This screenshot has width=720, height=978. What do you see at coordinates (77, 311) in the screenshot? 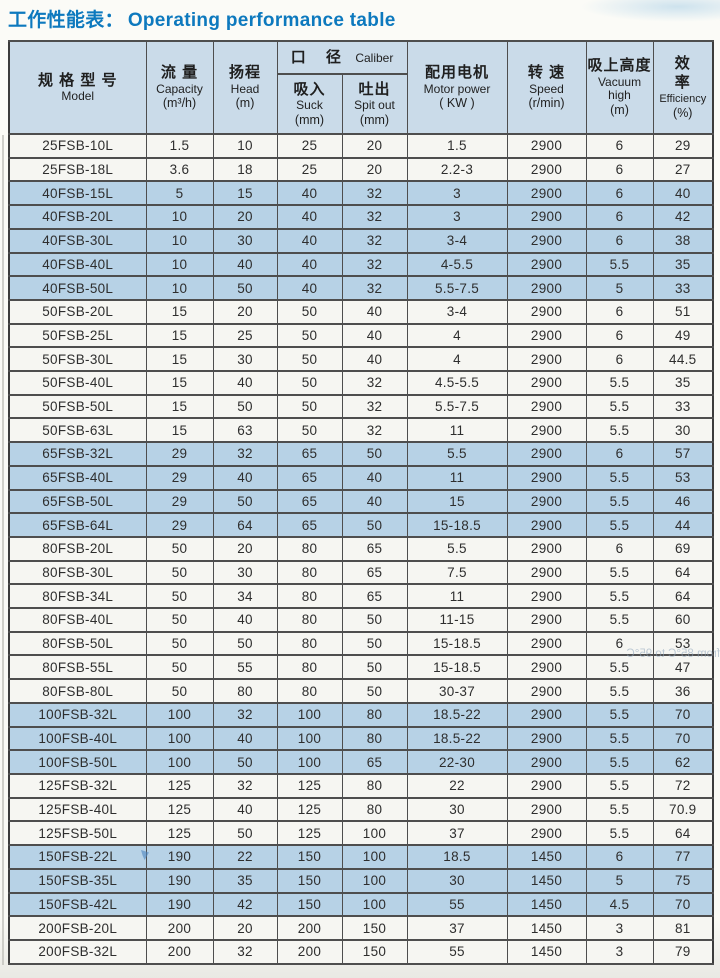
I see `cell-model: 50FSB-20L` at bounding box center [77, 311].